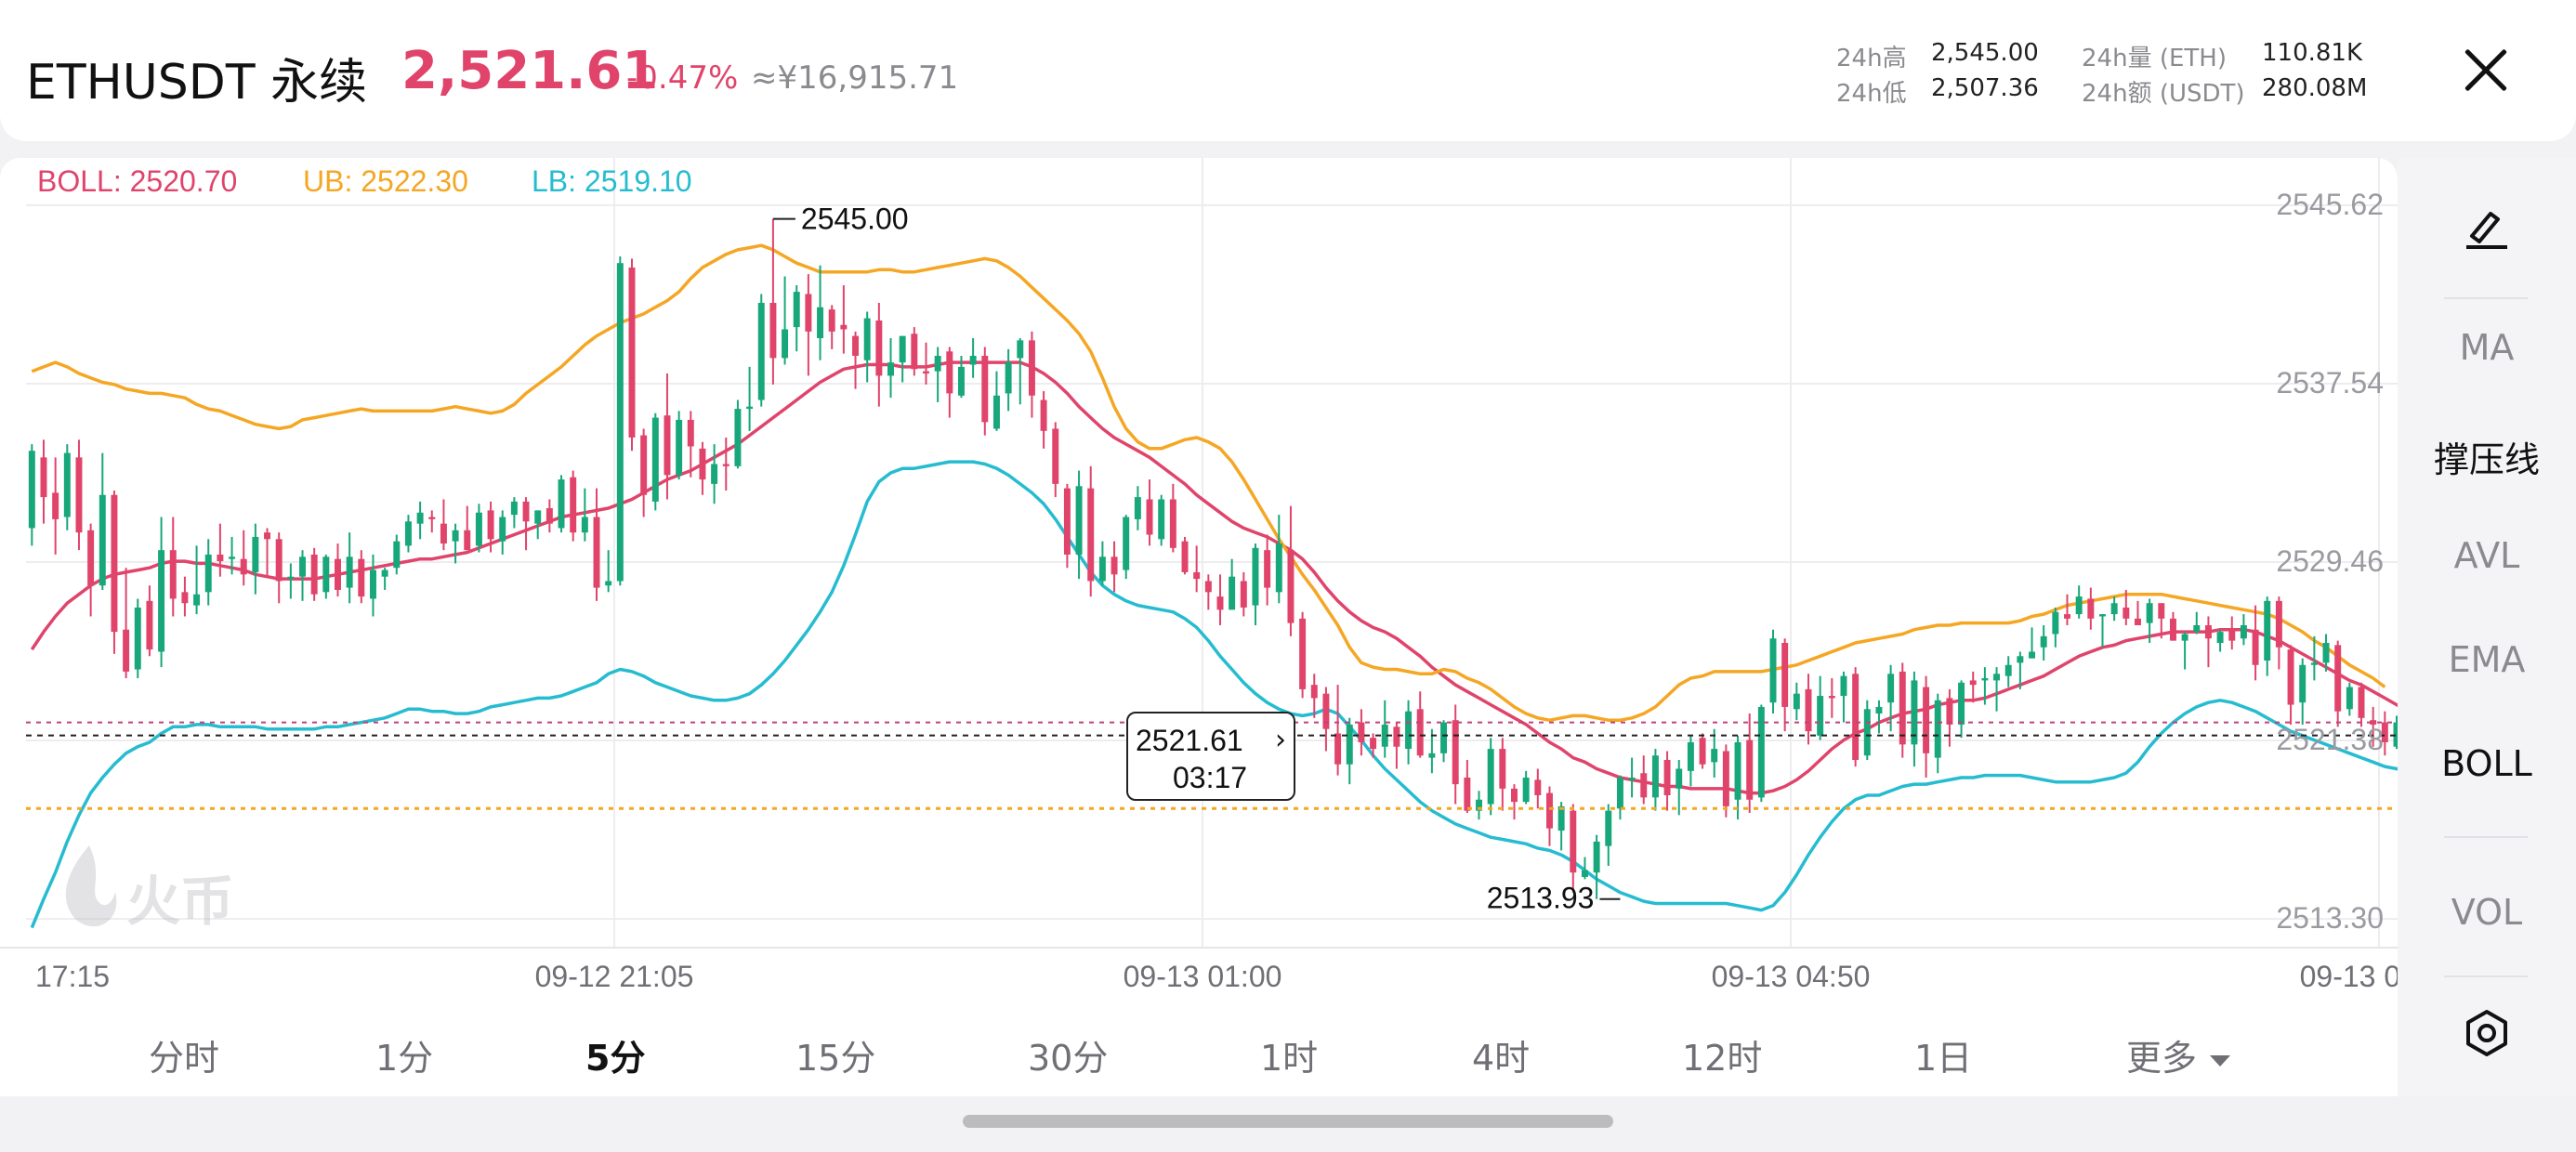 The width and height of the screenshot is (2576, 1152). I want to click on tab-1min: 1分, so click(404, 1058).